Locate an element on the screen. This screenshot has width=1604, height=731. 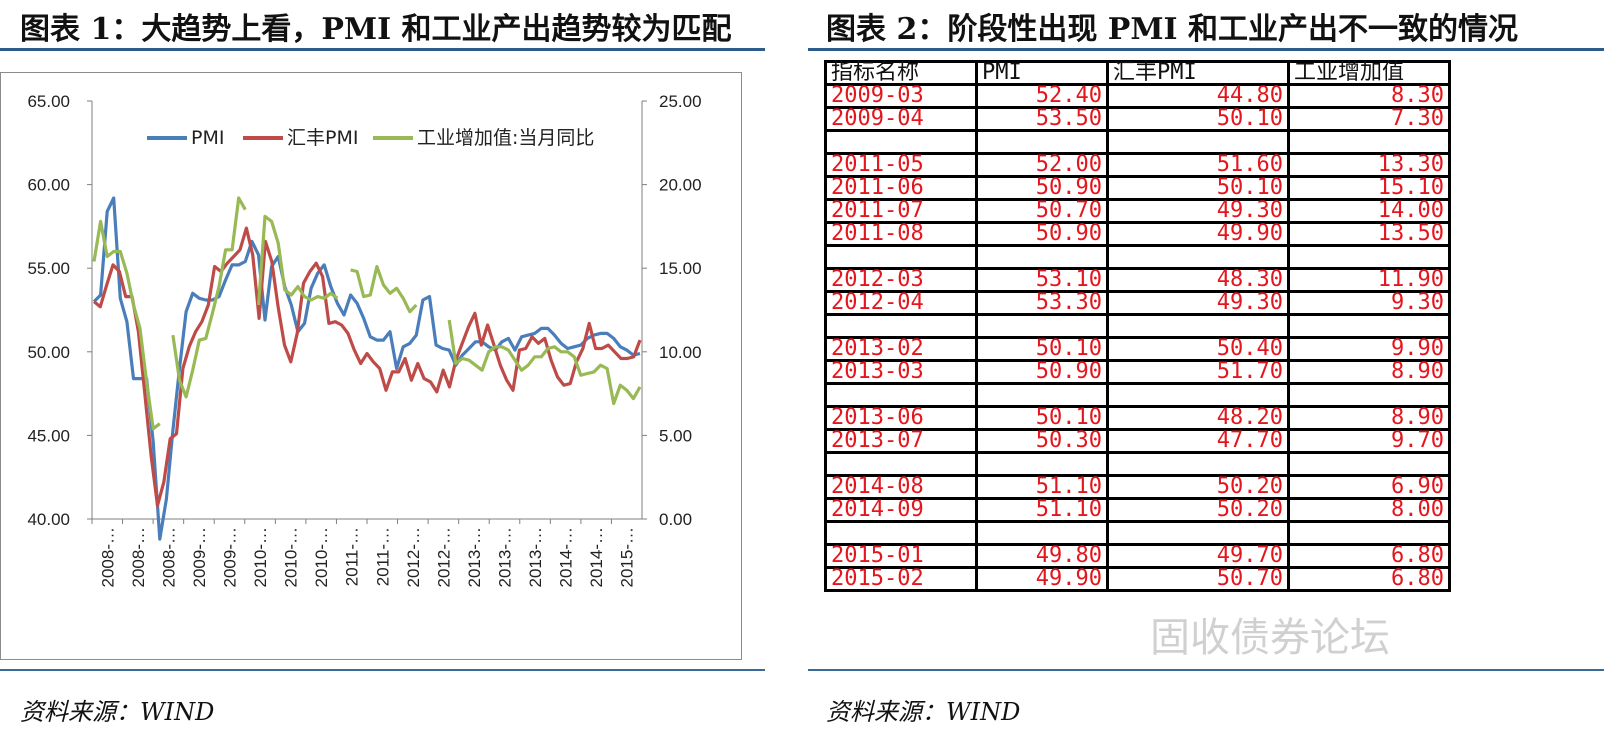
cell-industrial-output: 9.70 is located at coordinates (1369, 441).